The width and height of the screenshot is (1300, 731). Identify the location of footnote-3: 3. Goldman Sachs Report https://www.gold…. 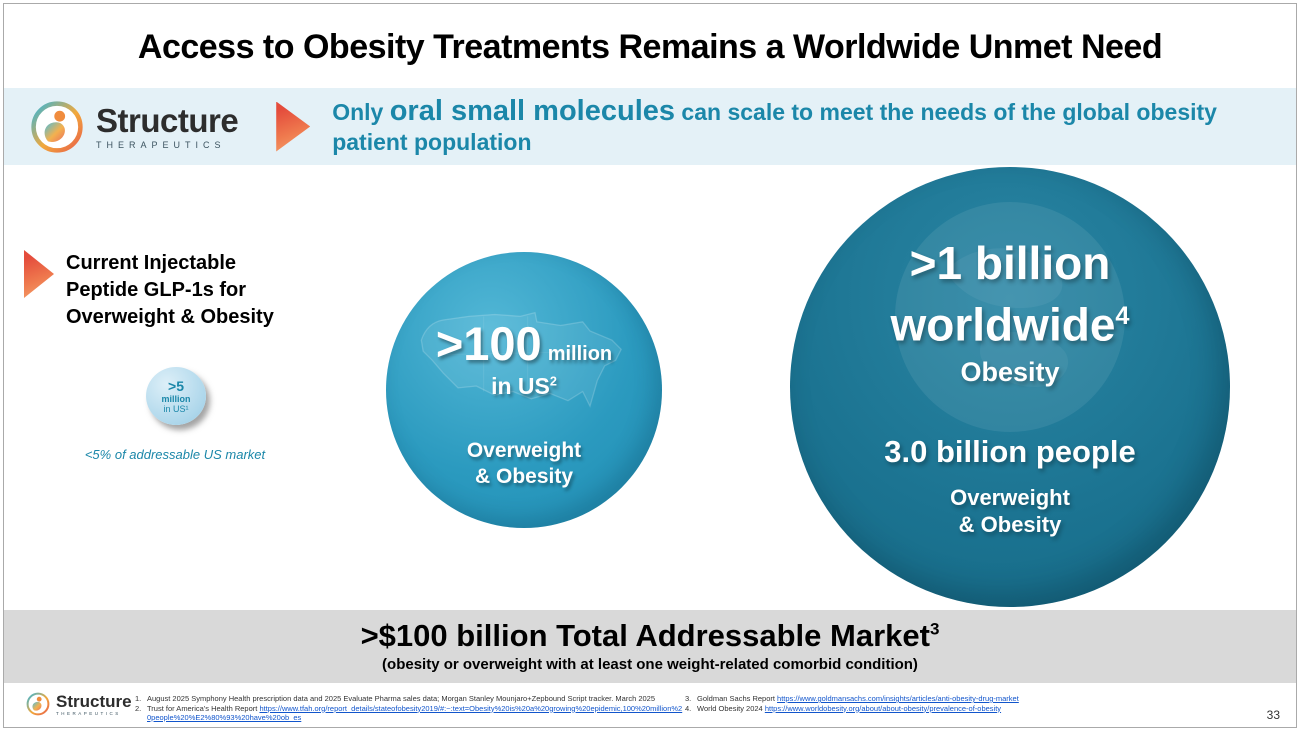
(852, 698).